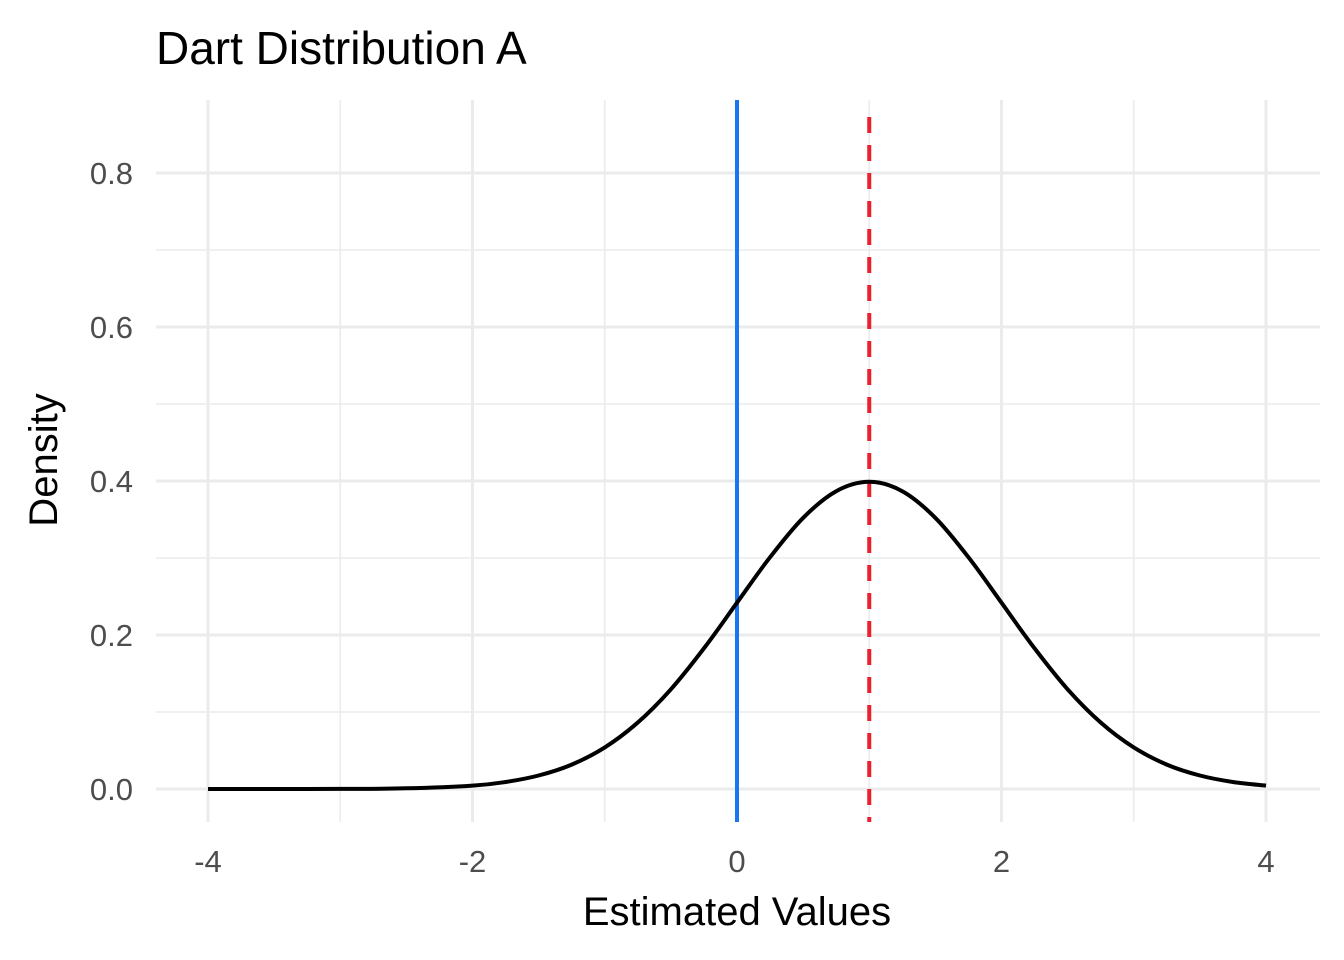 The height and width of the screenshot is (960, 1344). Describe the element at coordinates (1265, 861) in the screenshot. I see `x-tick-label: 4` at that location.